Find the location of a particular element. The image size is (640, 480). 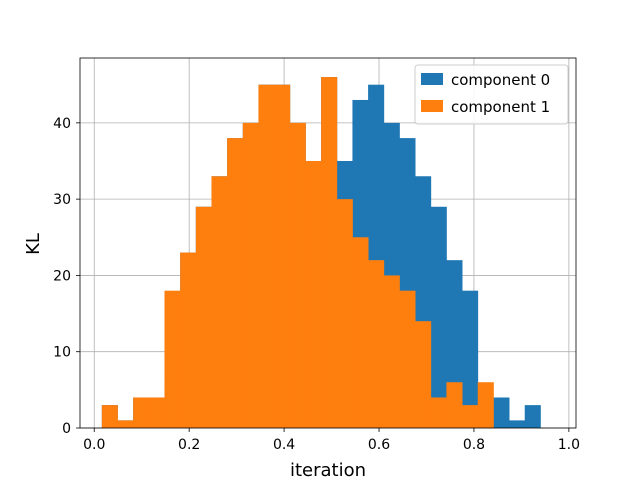

y-tick-label: 40 is located at coordinates (62, 124).